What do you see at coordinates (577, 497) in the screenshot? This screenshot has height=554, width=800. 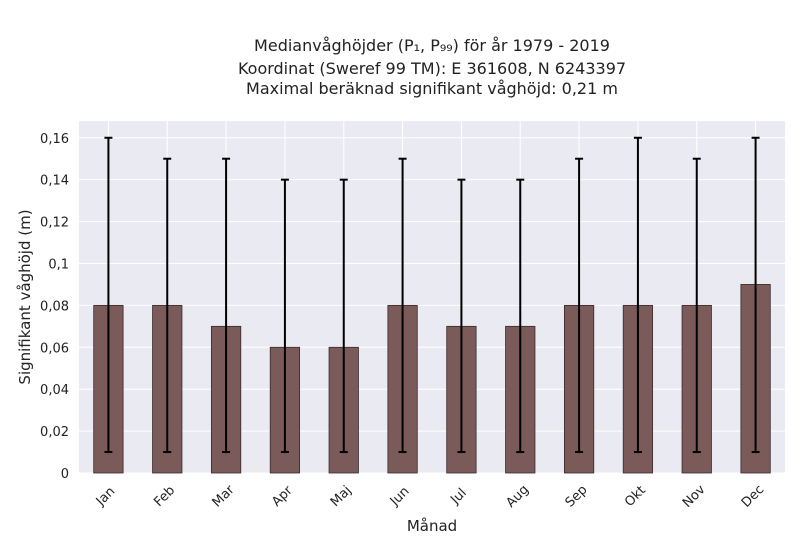 I see `x-tick-label: Sep` at bounding box center [577, 497].